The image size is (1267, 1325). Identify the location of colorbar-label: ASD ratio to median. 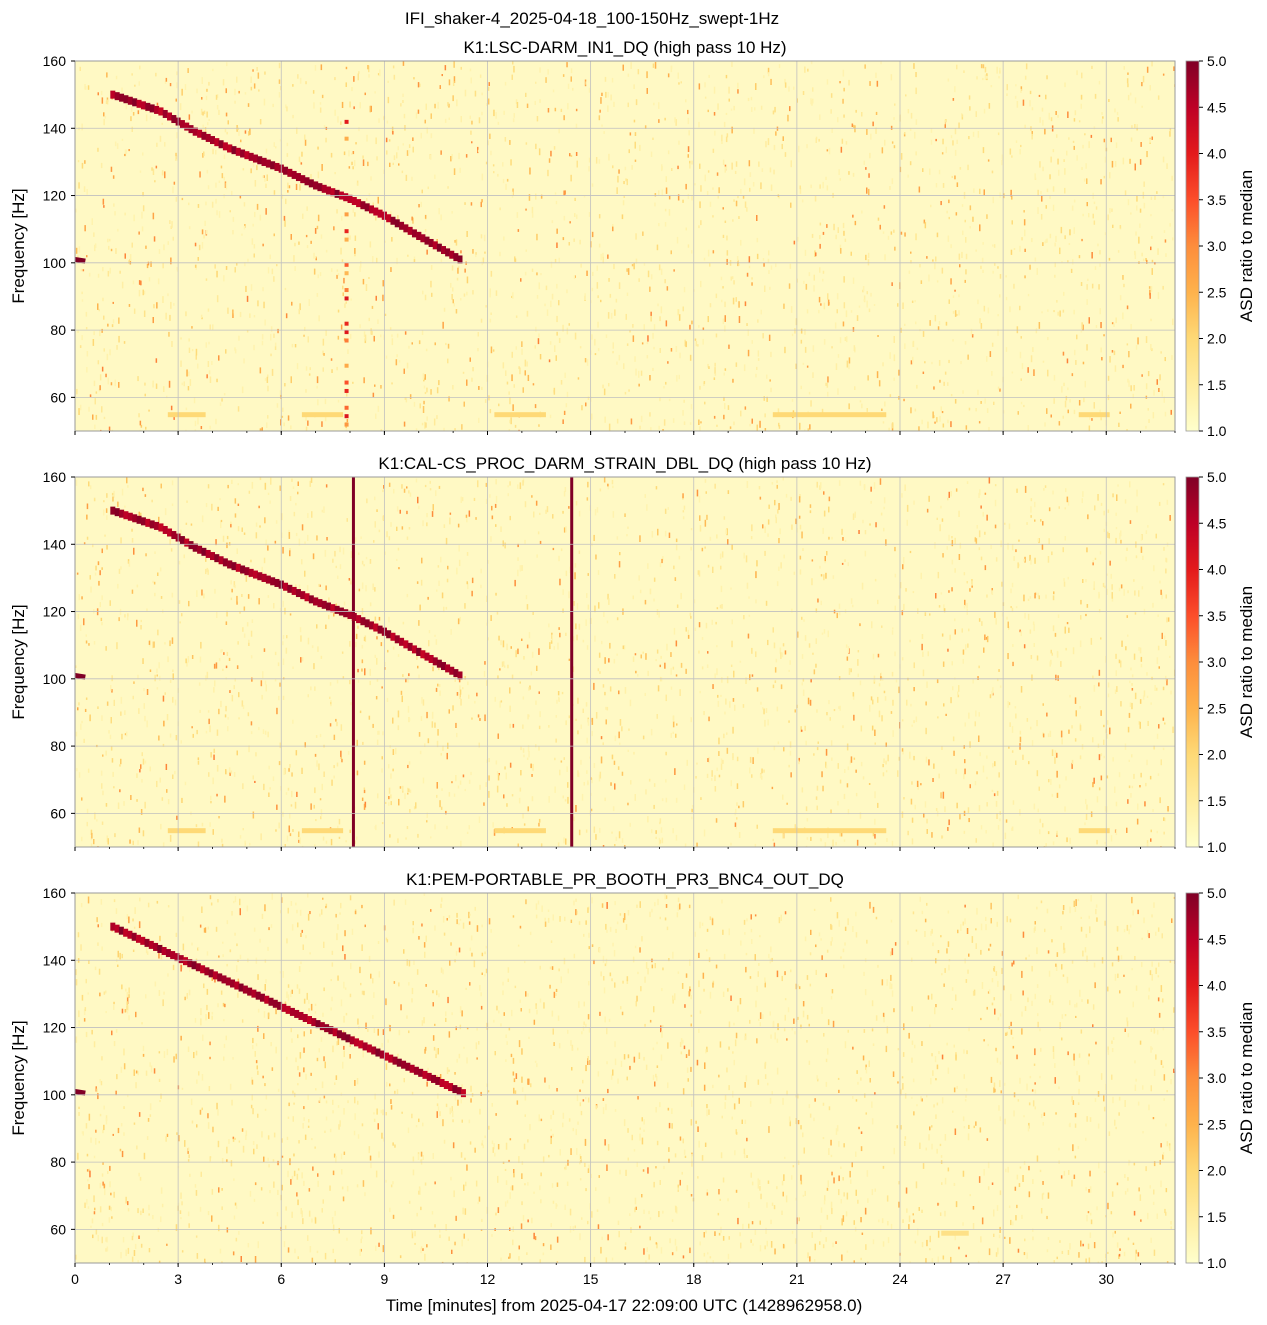
(1246, 246).